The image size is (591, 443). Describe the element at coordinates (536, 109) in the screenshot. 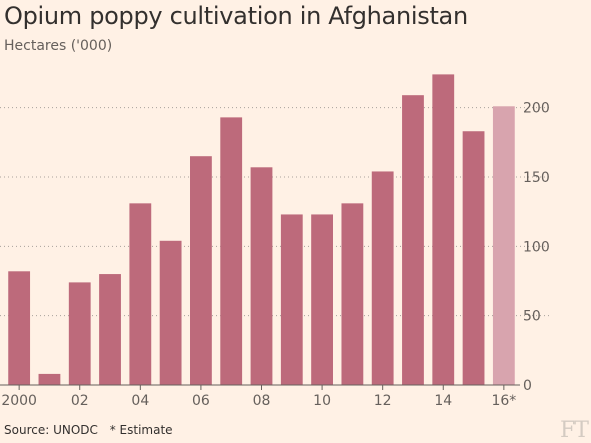

I see `y-tick-label: 200` at that location.